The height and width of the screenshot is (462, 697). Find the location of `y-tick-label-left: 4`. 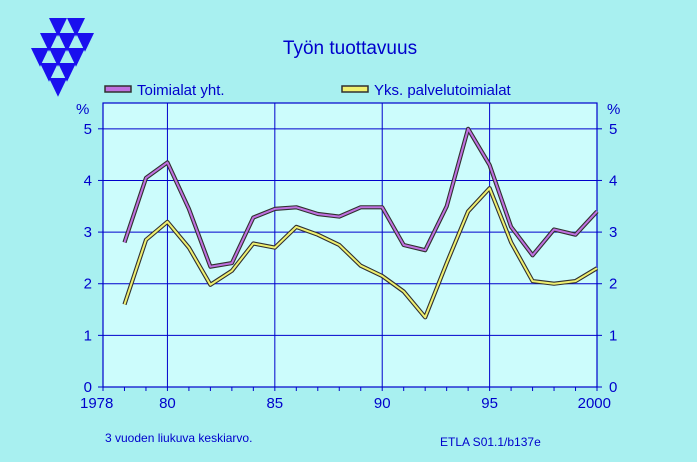

y-tick-label-left: 4 is located at coordinates (88, 180).